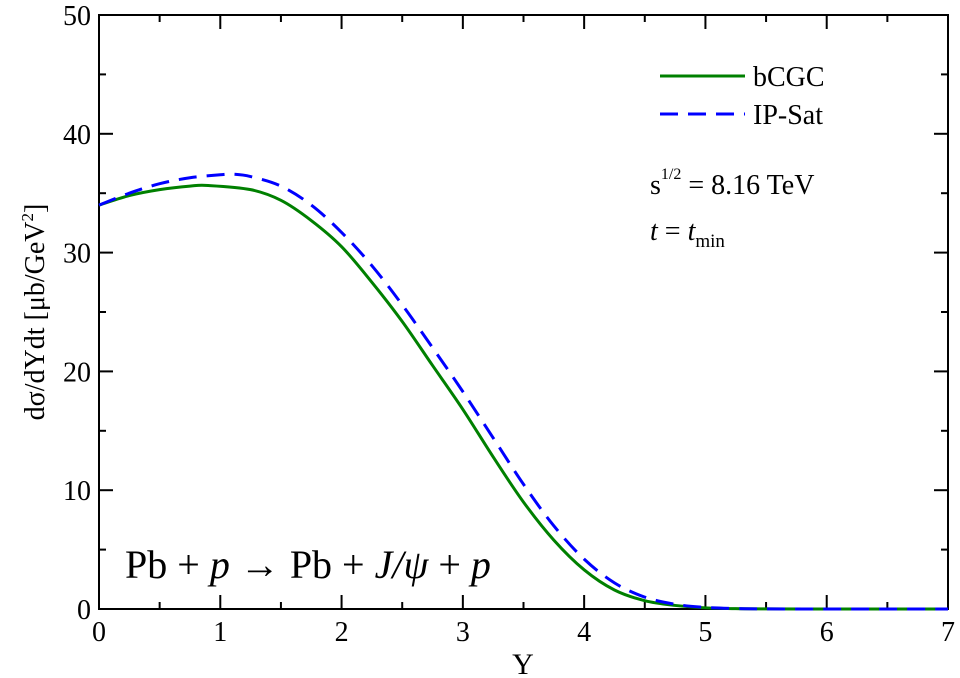  I want to click on energy-sup: 1/2, so click(671, 174).